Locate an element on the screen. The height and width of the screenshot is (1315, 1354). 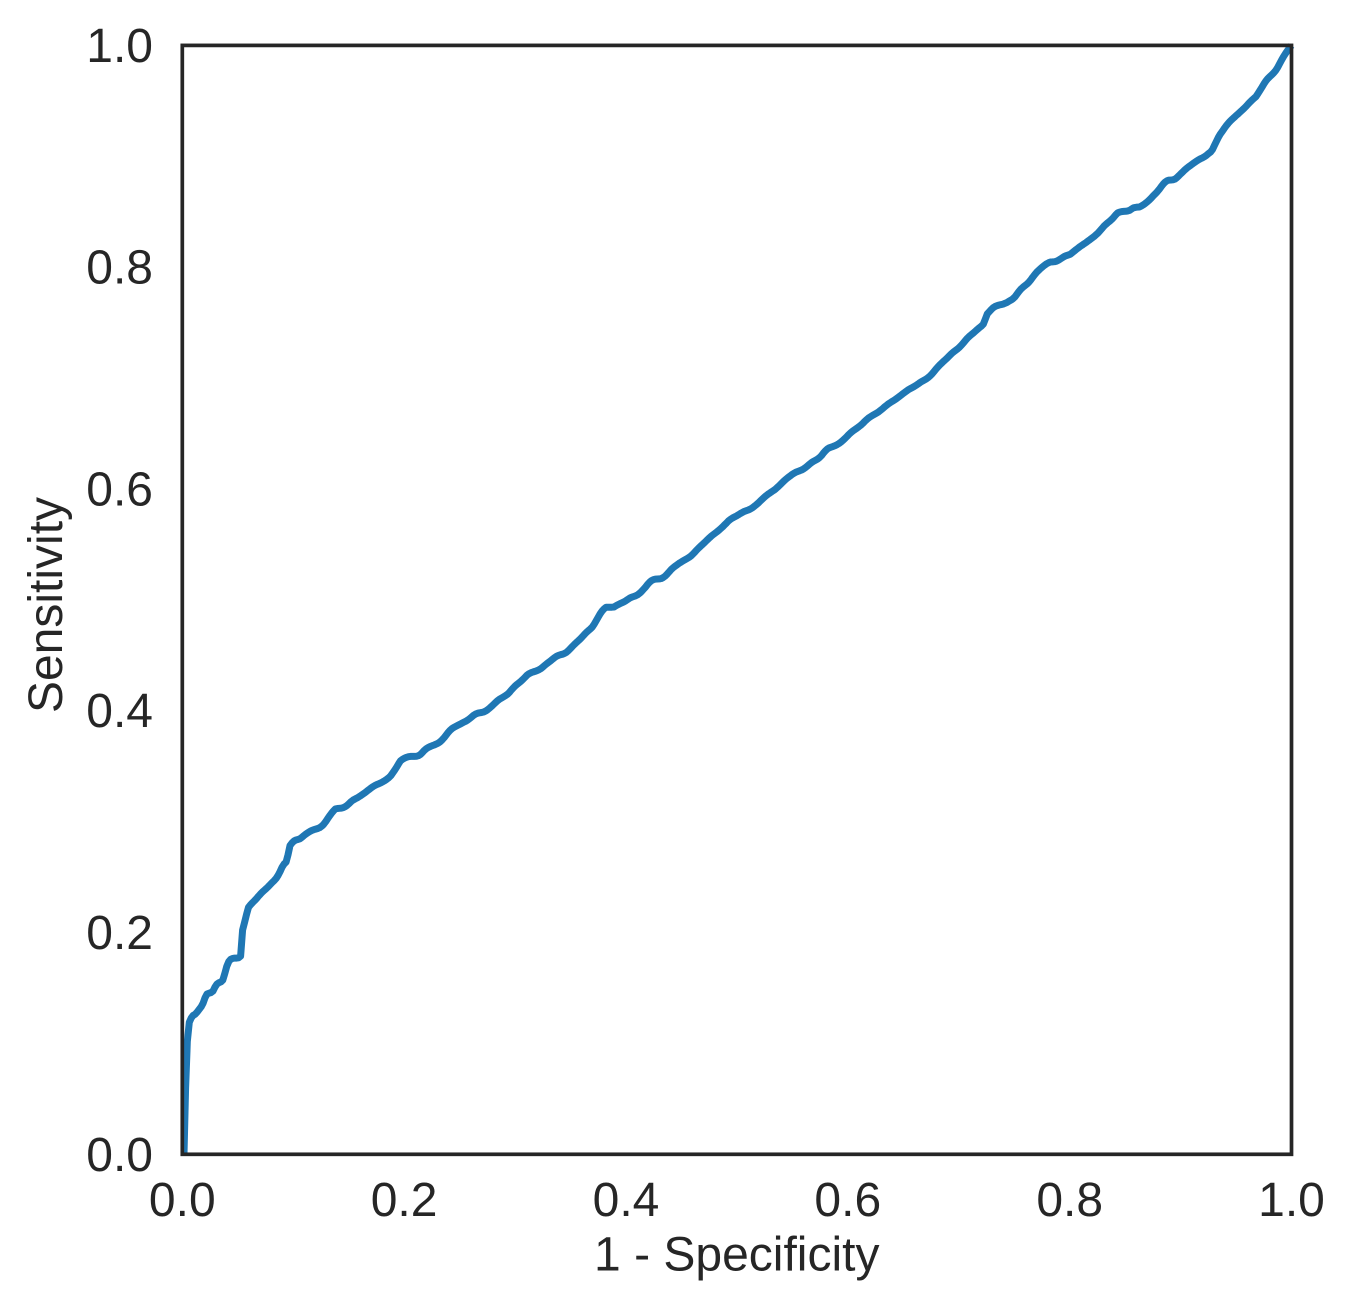
svg-text: 1 - Specificity is located at coordinates (736, 1255).